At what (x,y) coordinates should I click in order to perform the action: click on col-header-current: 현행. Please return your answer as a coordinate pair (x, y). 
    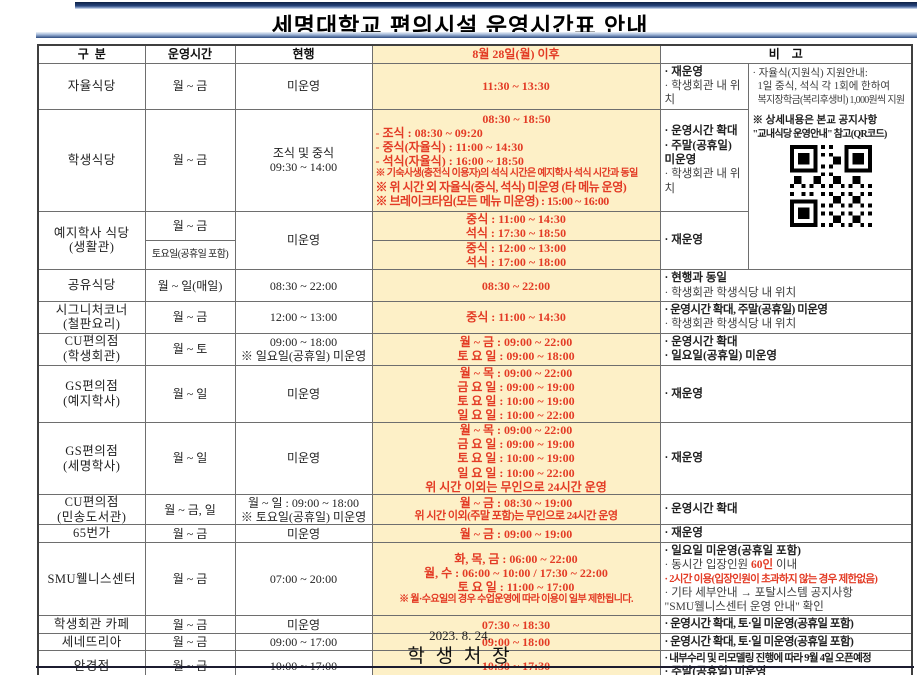
    Looking at the image, I should click on (303, 54).